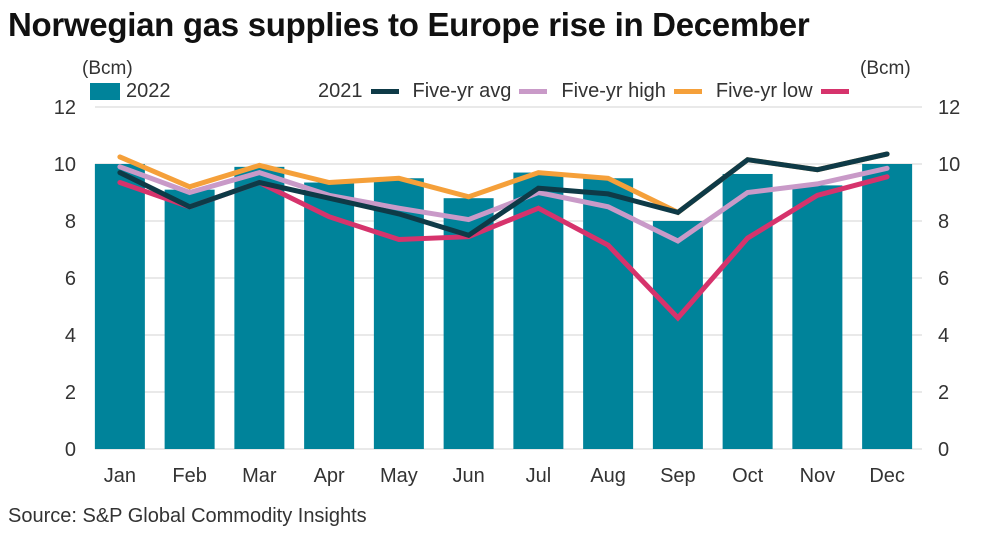 The image size is (1000, 540). I want to click on y-tick-label-right: 12, so click(949, 108).